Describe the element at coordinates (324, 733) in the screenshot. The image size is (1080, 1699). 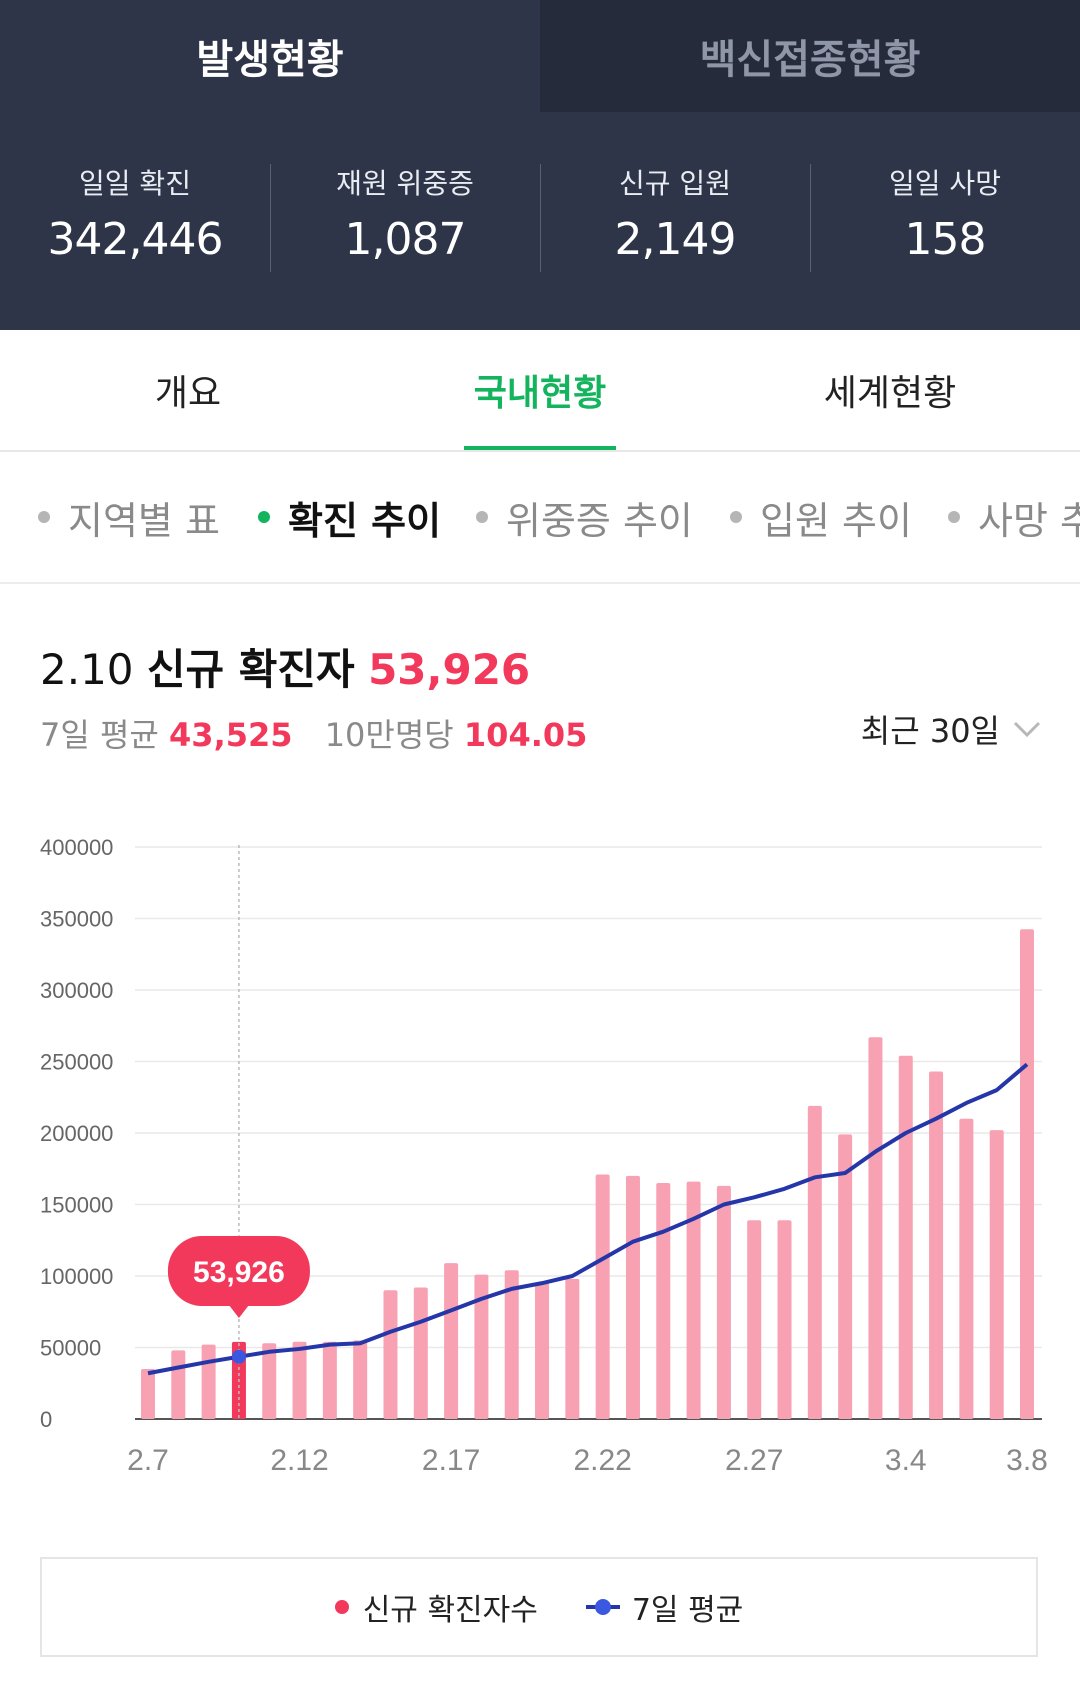
I see `subline: 7일 평균 43,525 10만명당 104.05` at that location.